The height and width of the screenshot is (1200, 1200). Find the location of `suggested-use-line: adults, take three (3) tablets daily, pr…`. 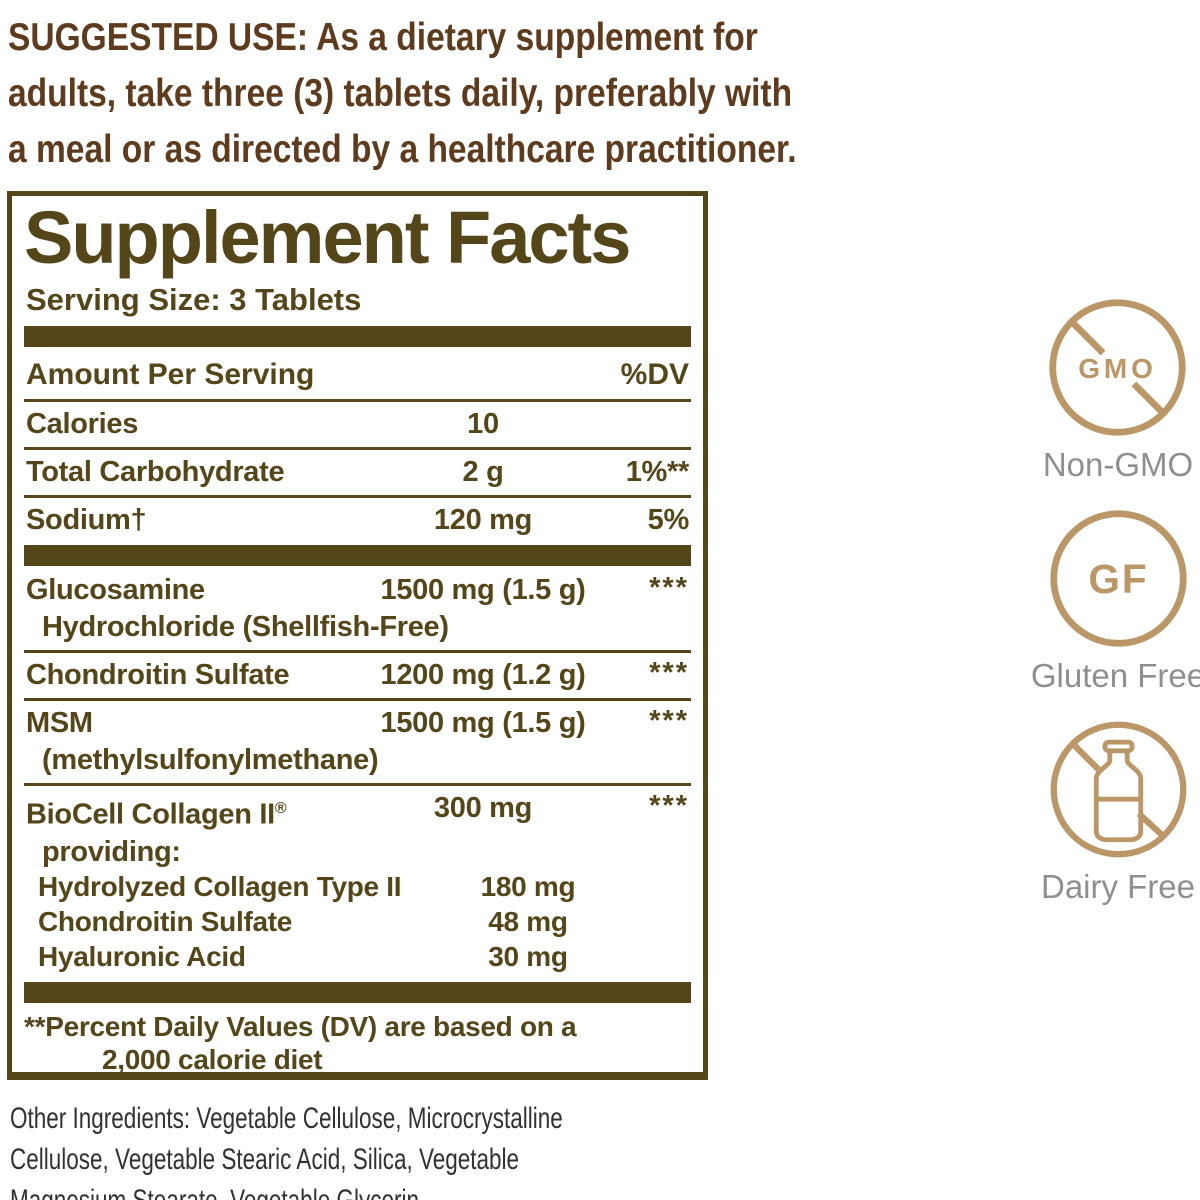

suggested-use-line: adults, take three (3) tablets daily, pr… is located at coordinates (400, 93).